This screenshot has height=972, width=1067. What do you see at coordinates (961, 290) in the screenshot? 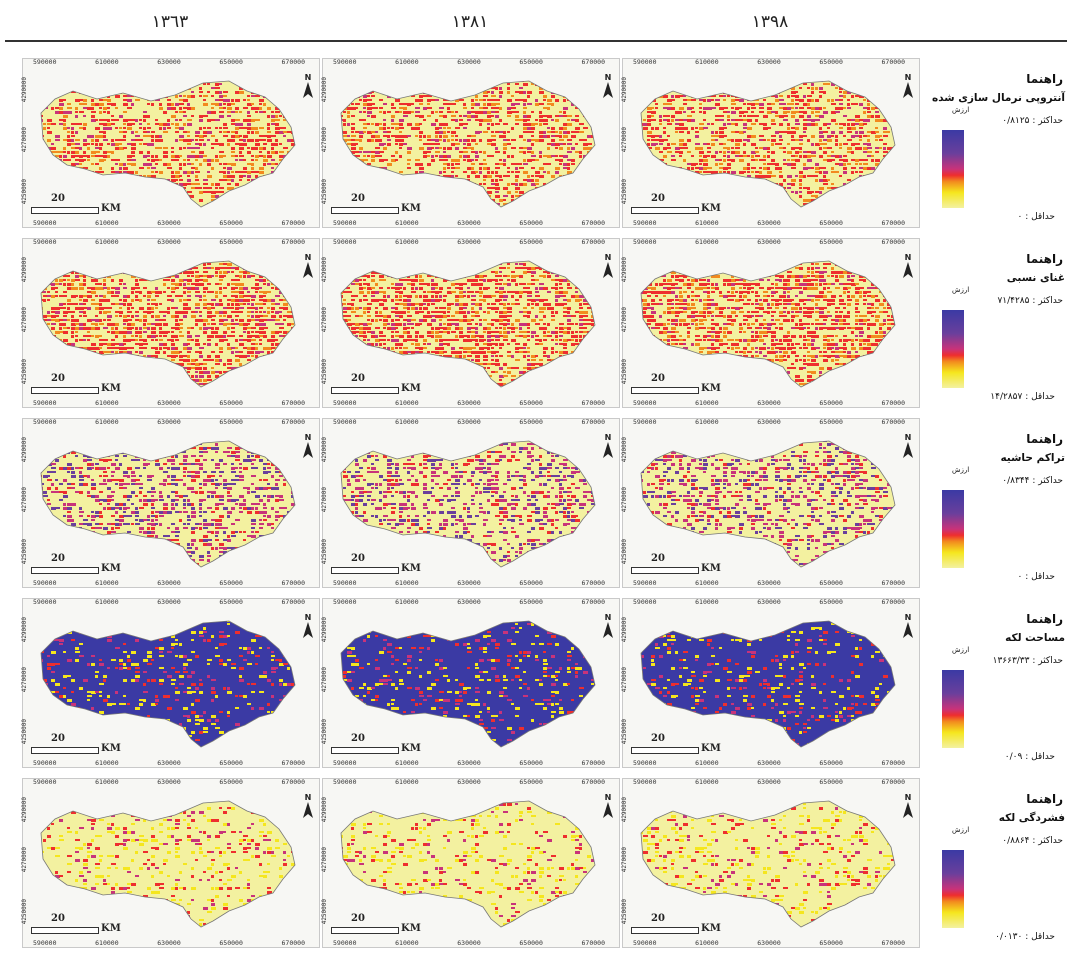
I see `legend-value-label: ارزش` at bounding box center [961, 290].